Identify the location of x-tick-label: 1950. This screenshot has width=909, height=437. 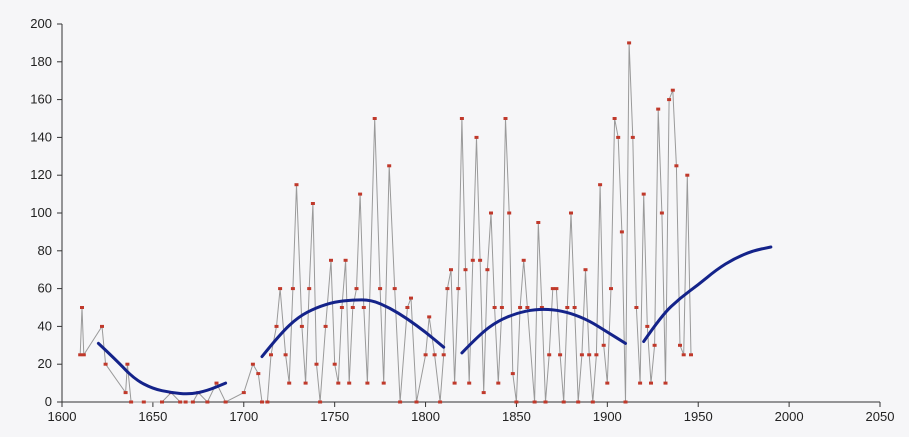
(698, 416).